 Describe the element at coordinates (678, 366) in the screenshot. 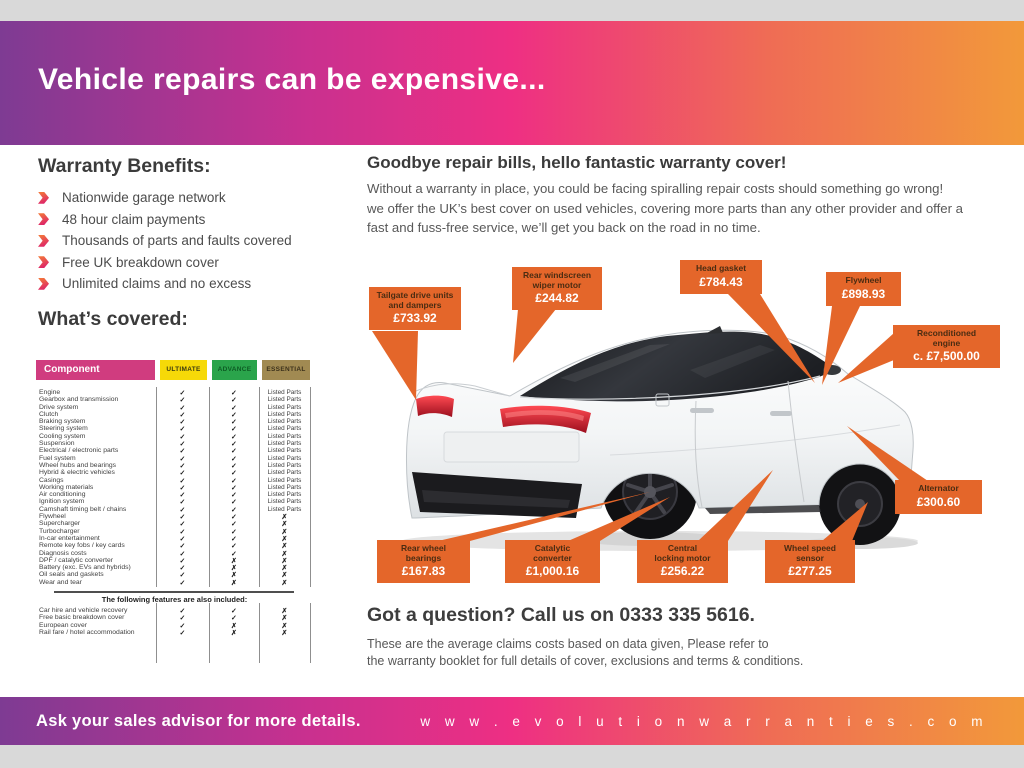

I see `greenhouse-glass` at that location.